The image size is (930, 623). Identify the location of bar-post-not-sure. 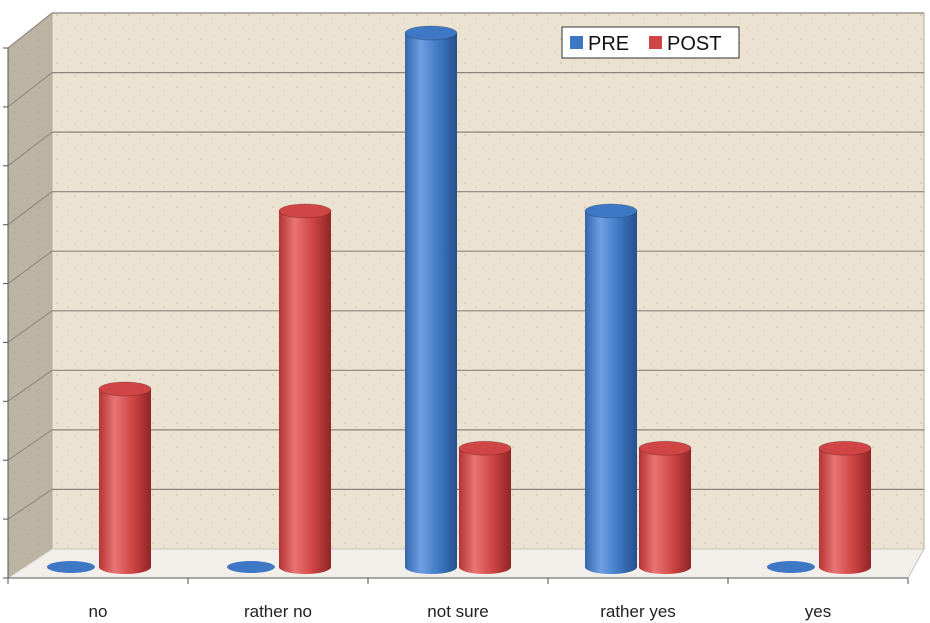
(485, 507).